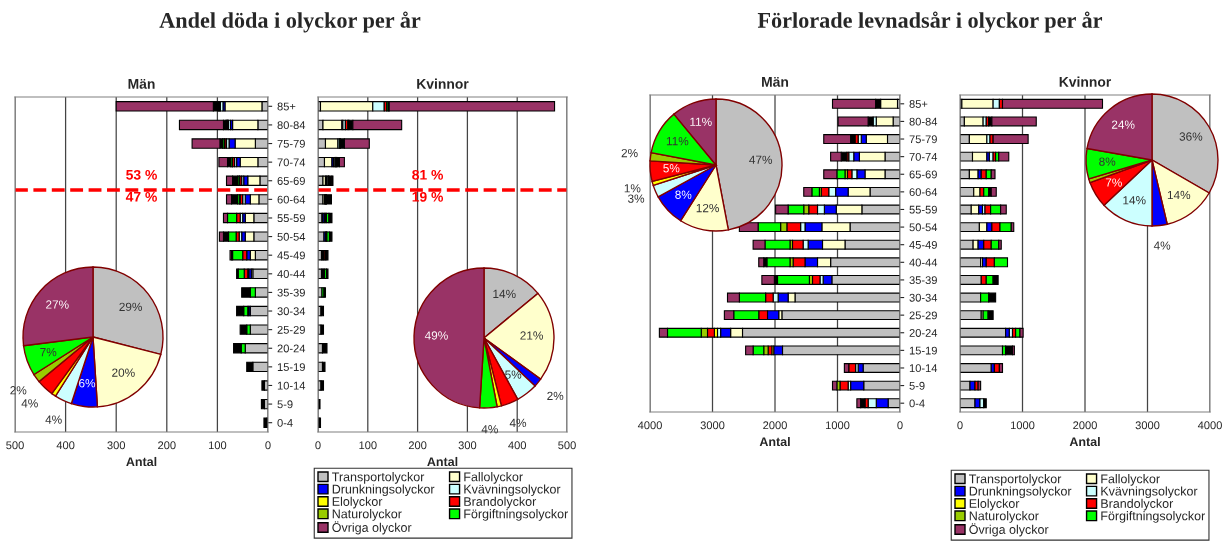 This screenshot has width=1226, height=541. I want to click on data-label: 12%, so click(707, 208).